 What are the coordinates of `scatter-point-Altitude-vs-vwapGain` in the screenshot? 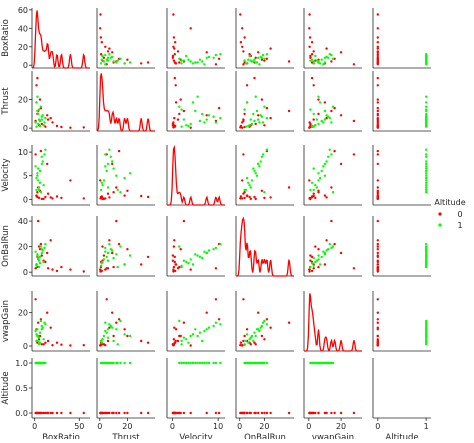 It's located at (325, 363).